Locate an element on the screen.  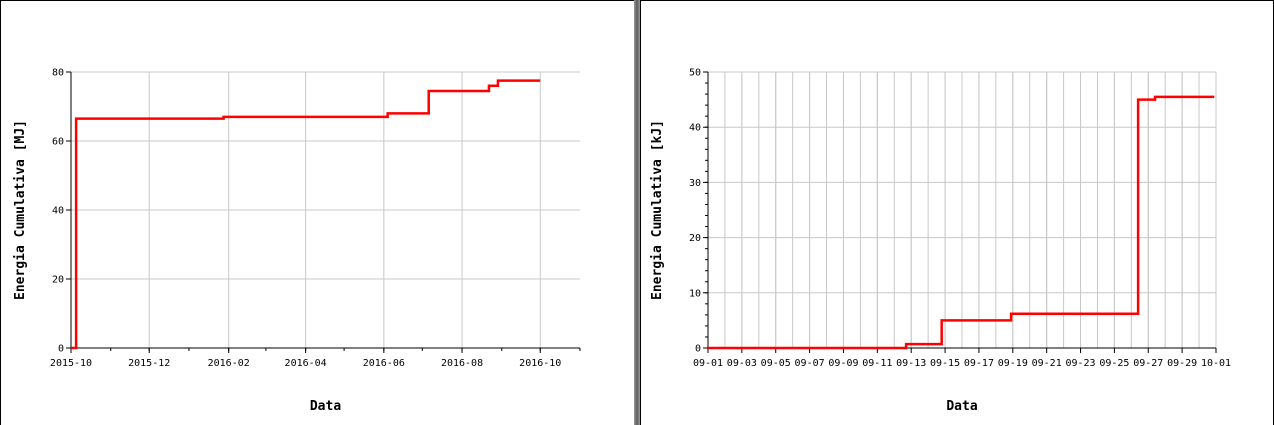
x-tick-label: 2016-06 is located at coordinates (384, 363).